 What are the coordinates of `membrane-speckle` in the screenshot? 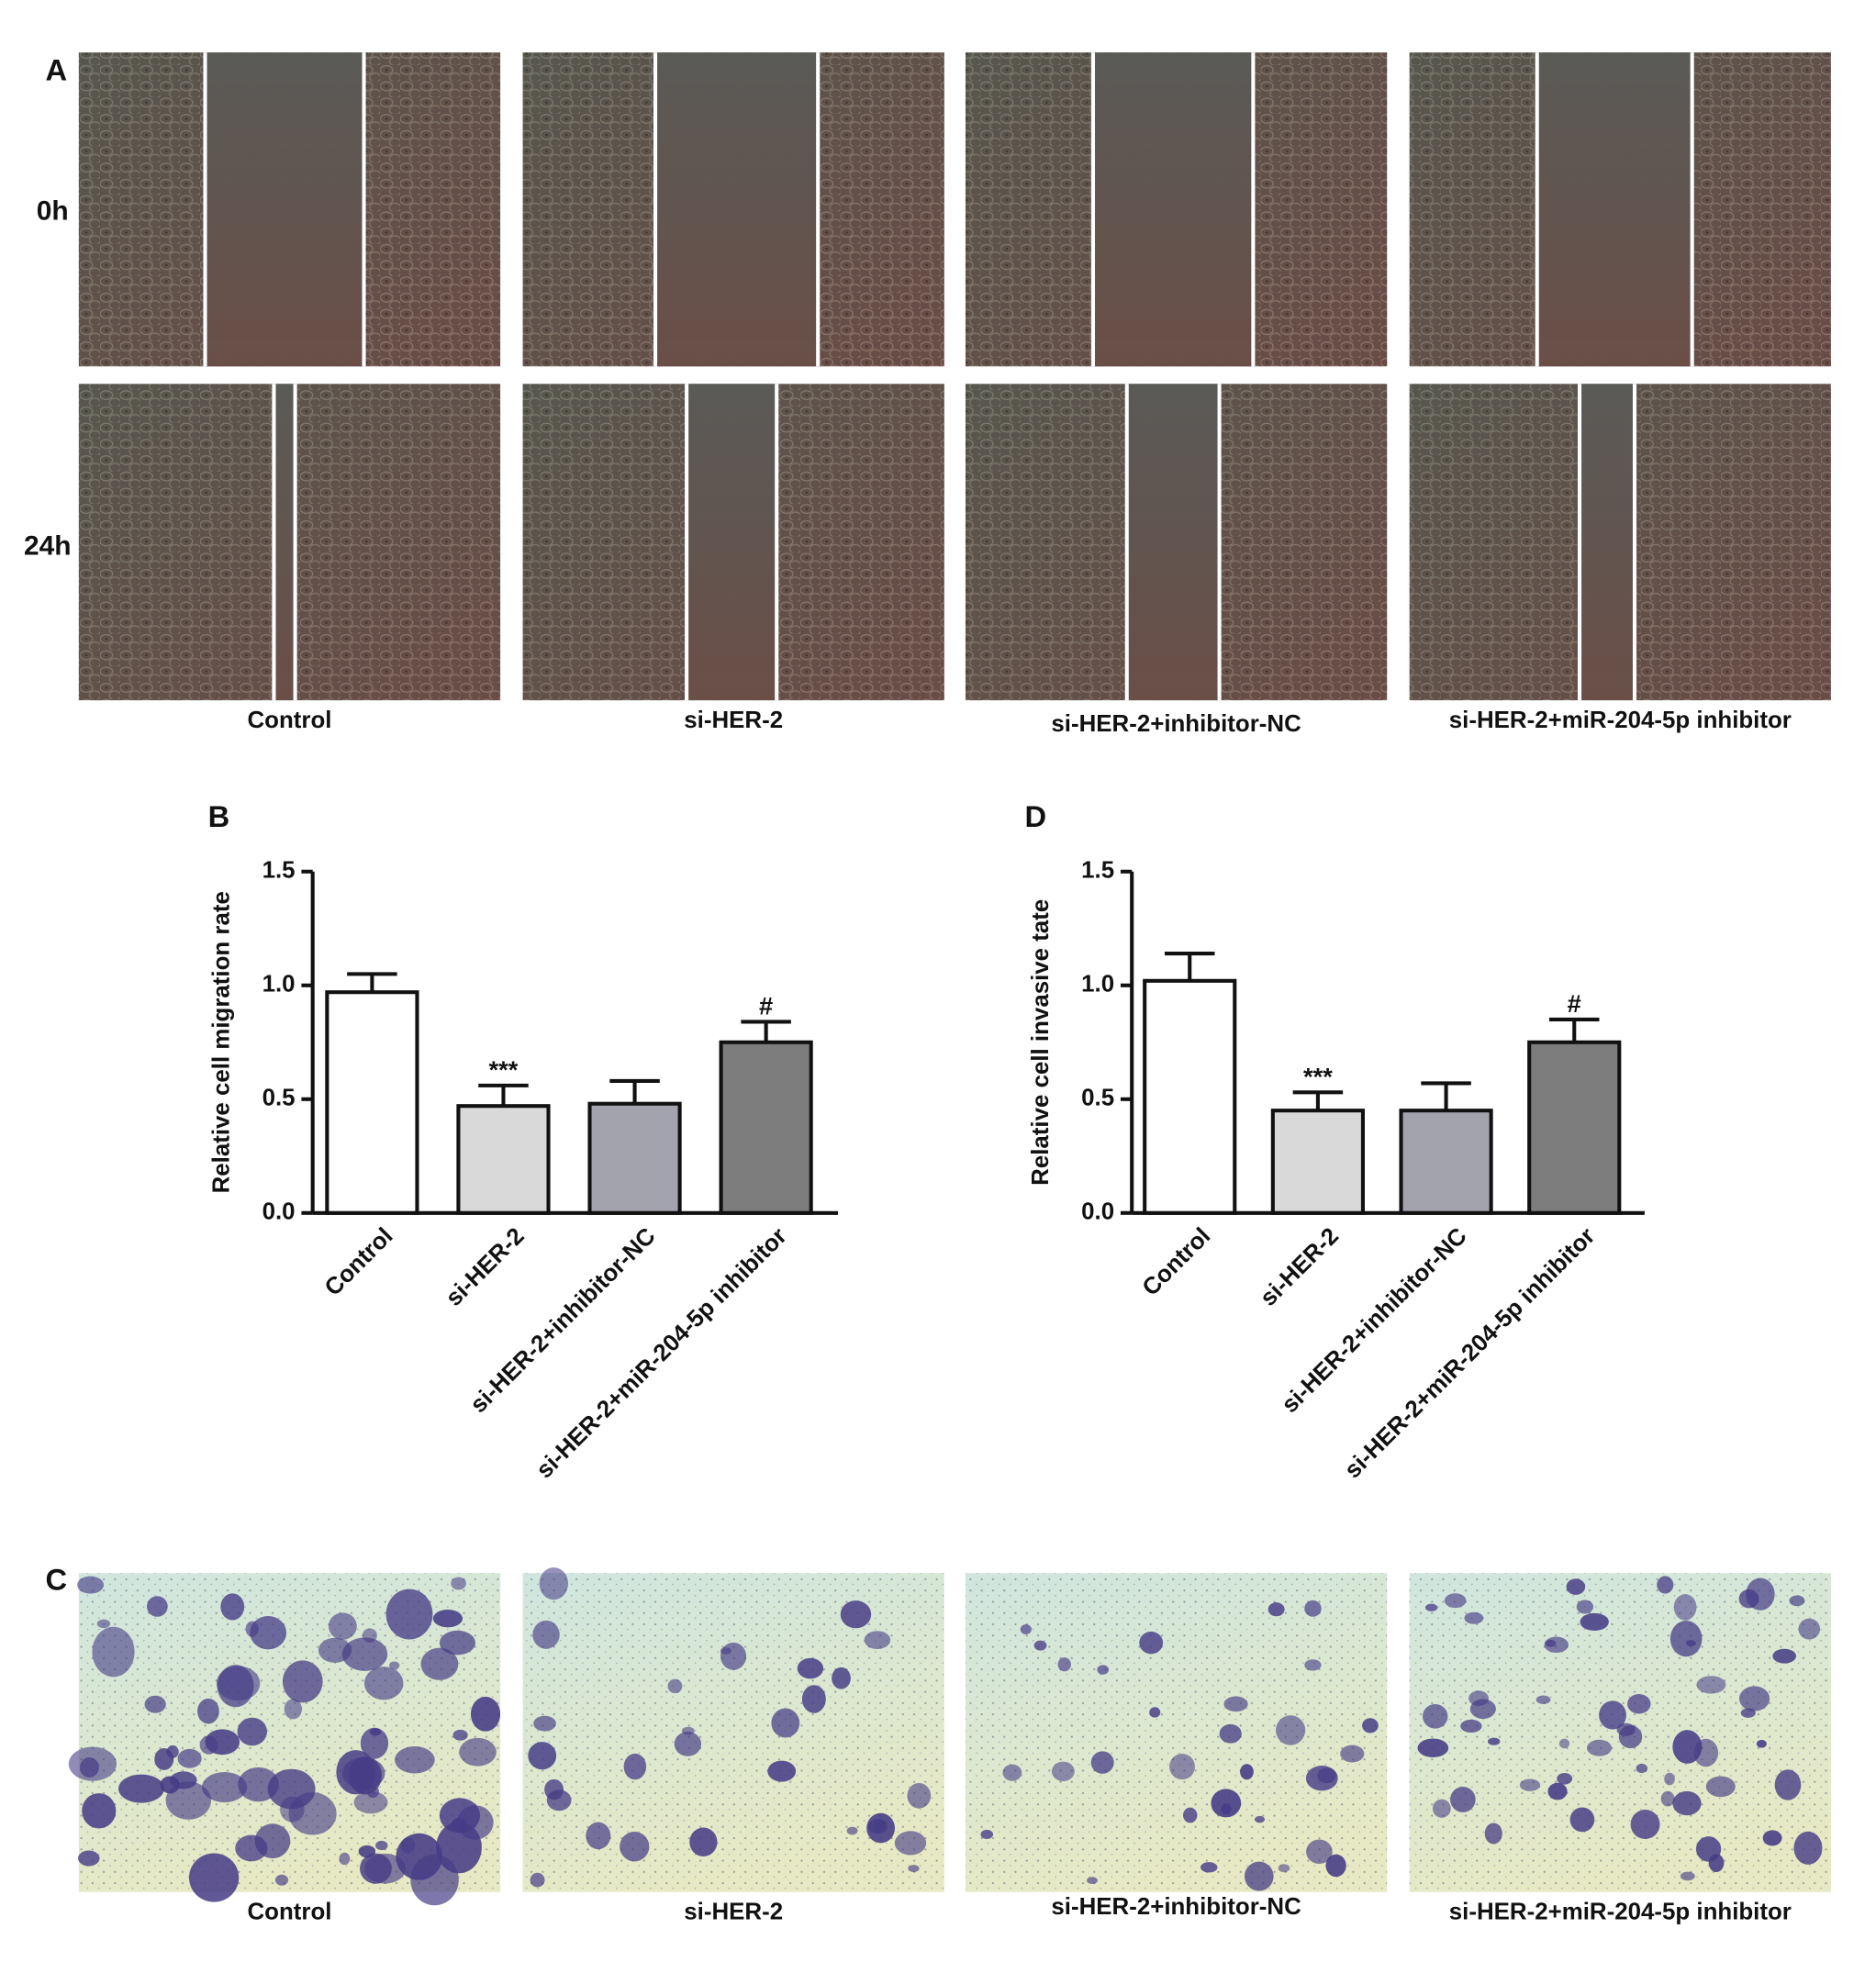 It's located at (1176, 1733).